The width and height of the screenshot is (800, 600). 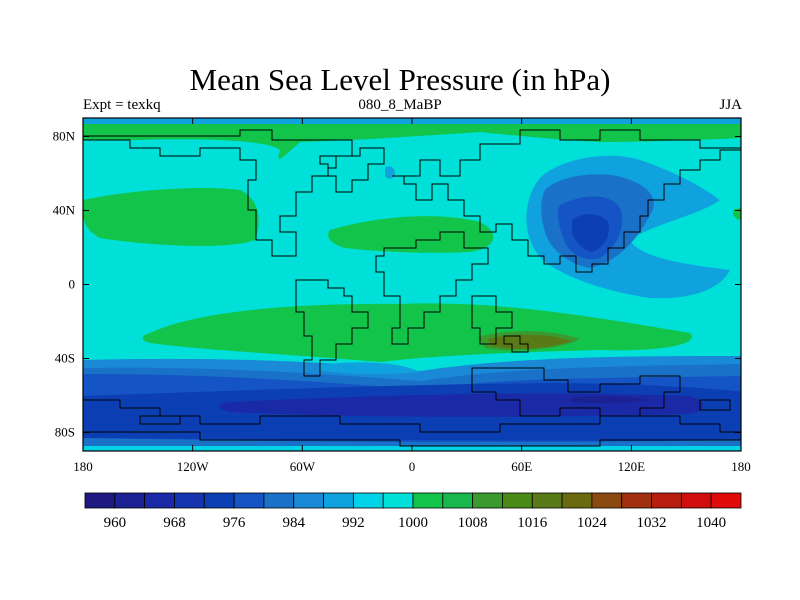 What do you see at coordinates (413, 523) in the screenshot?
I see `colorbar-label: 1000` at bounding box center [413, 523].